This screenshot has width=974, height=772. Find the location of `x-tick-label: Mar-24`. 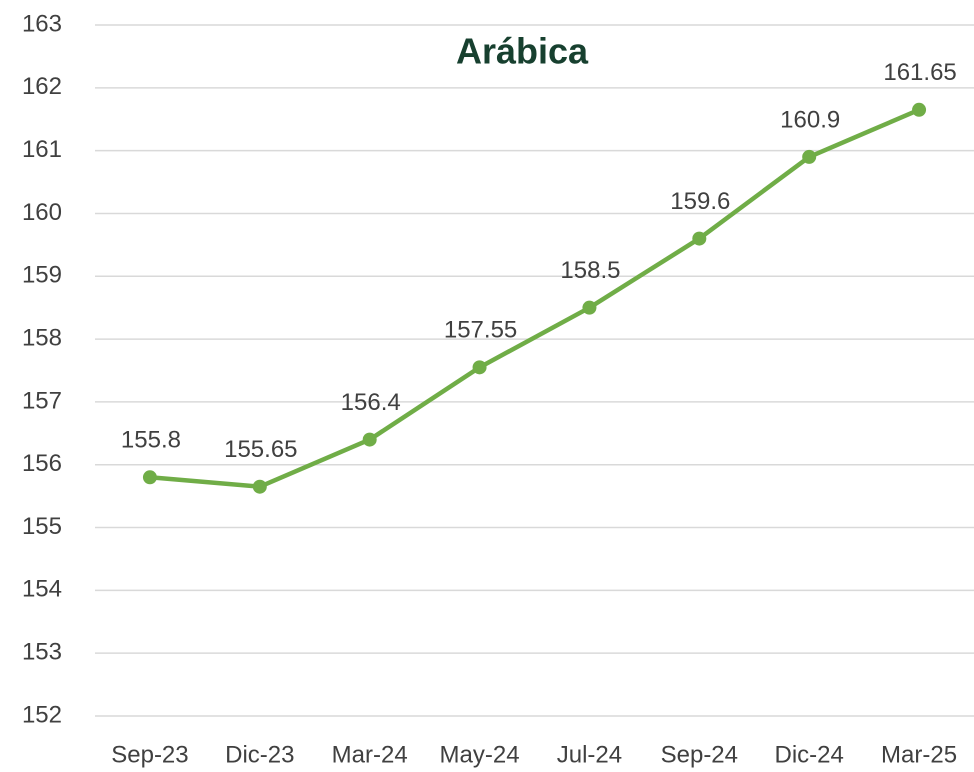

x-tick-label: Mar-24 is located at coordinates (370, 754).